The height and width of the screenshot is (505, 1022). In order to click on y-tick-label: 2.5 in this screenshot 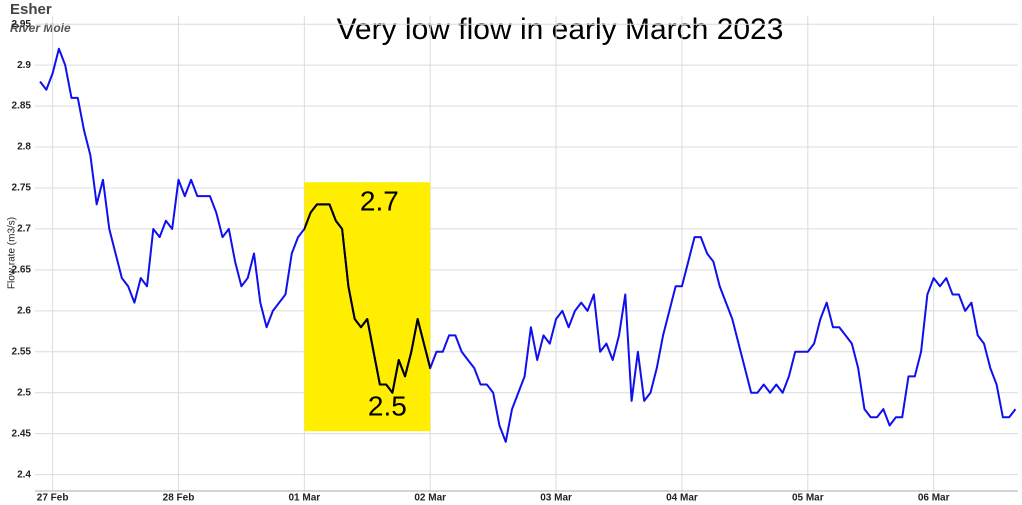, I will do `click(24, 392)`.